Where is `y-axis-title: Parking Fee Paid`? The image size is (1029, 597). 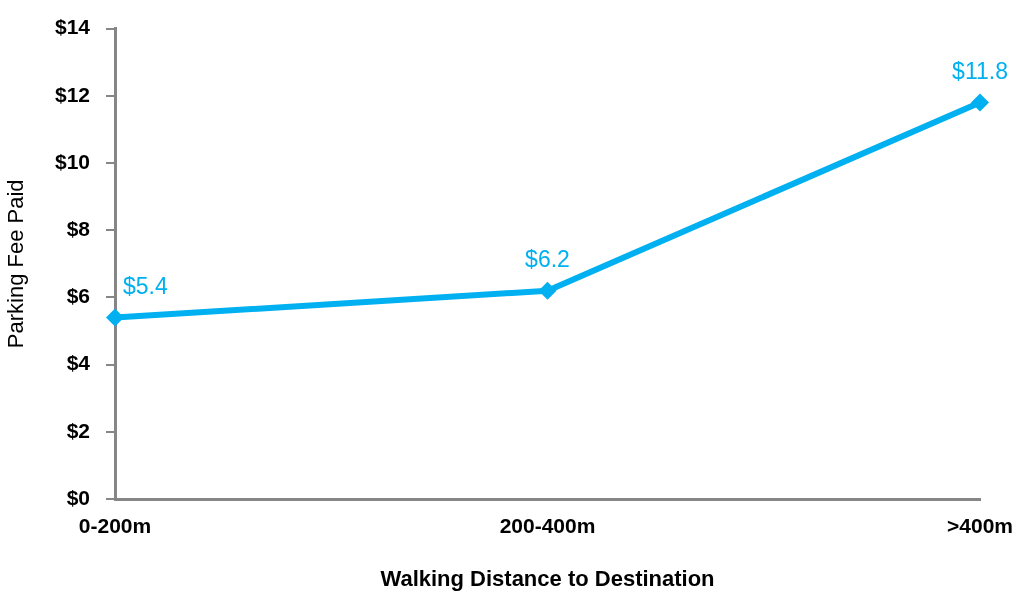
y-axis-title: Parking Fee Paid is located at coordinates (16, 264).